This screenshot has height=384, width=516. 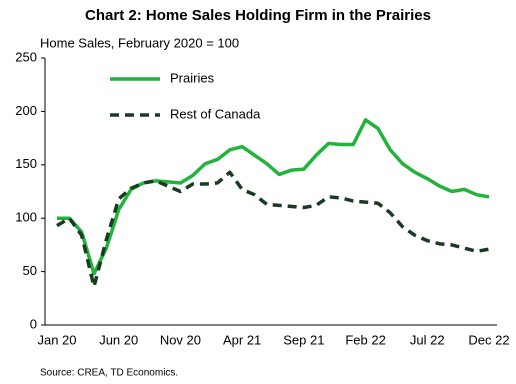 What do you see at coordinates (26, 110) in the screenshot?
I see `y-tick-label: 200` at bounding box center [26, 110].